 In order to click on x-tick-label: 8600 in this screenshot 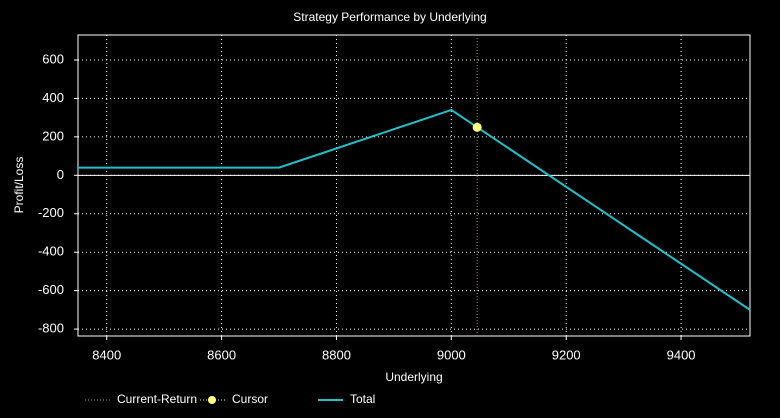, I will do `click(221, 354)`.